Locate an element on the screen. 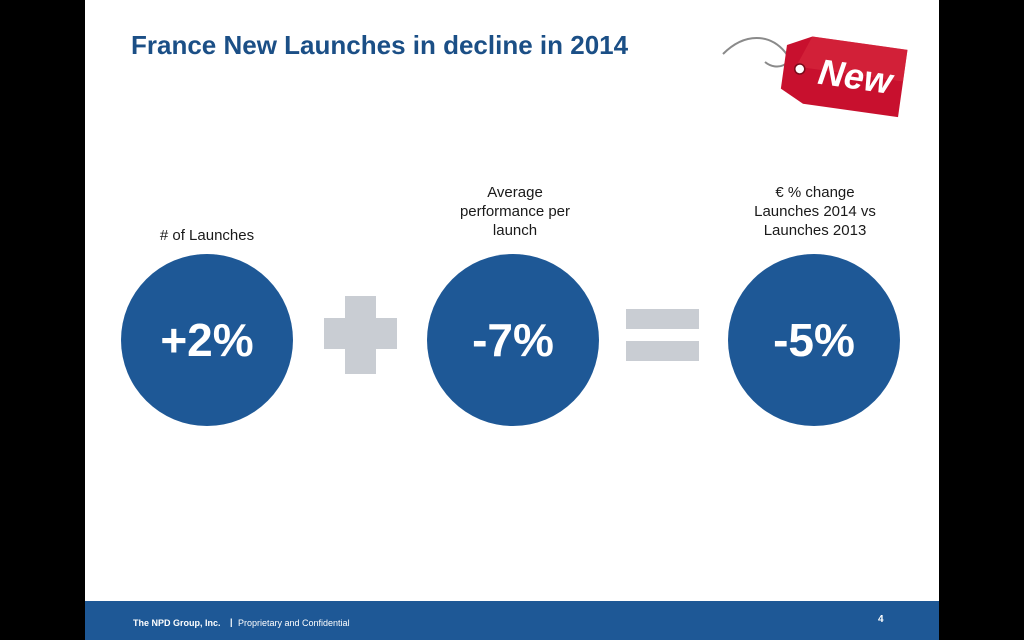 The image size is (1024, 640). tag-string is located at coordinates (755, 52).